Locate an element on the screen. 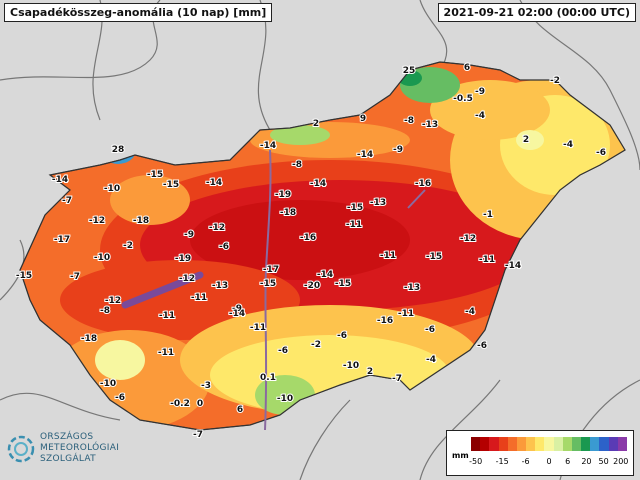 The width and height of the screenshot is (640, 480). legend-ticks: -50 -15 -6 0 6 20 50 200 is located at coordinates (549, 463).